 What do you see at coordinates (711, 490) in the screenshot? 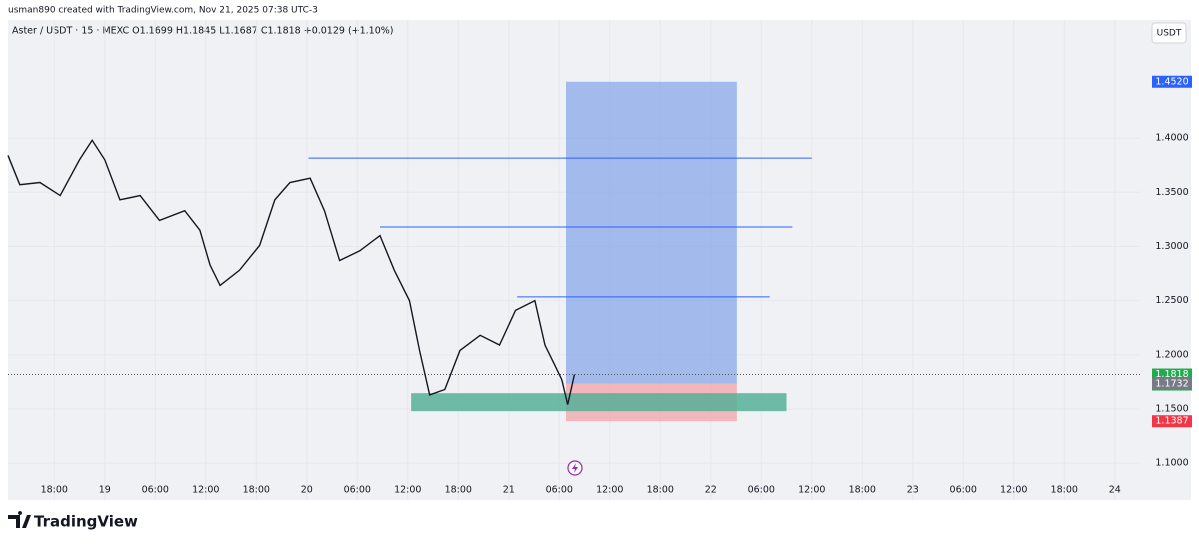
I see `x-tick-label: 22` at bounding box center [711, 490].